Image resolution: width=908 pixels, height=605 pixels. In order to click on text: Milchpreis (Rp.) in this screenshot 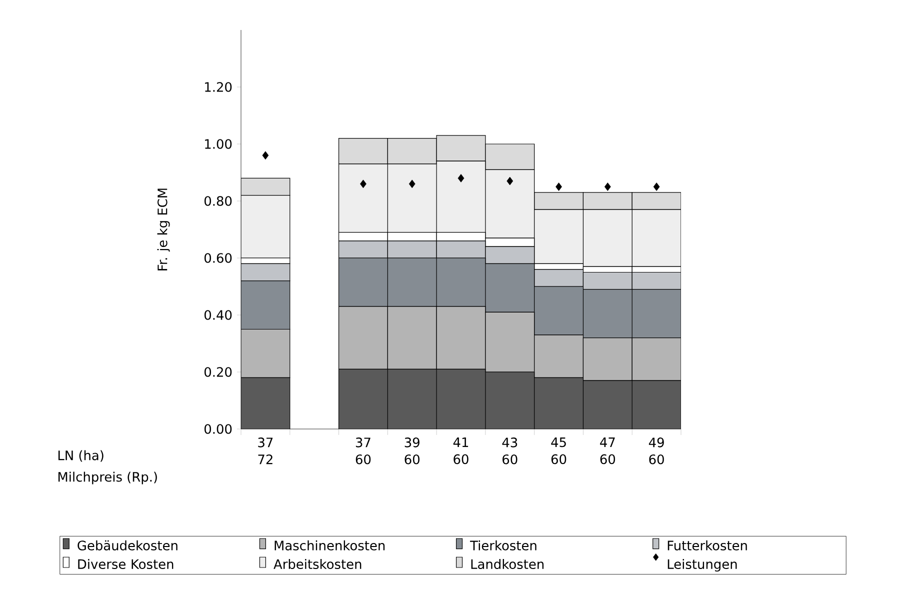, I will do `click(107, 478)`.